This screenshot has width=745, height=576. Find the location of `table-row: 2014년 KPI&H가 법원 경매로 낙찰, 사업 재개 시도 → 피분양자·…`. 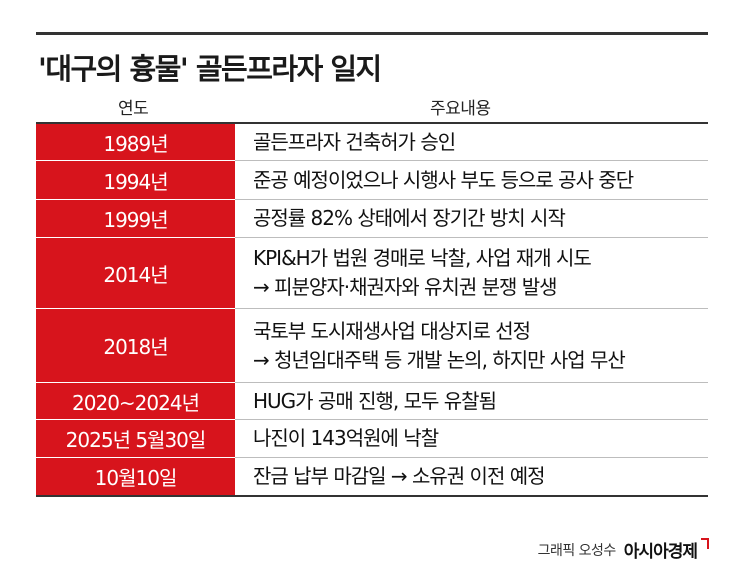

table-row: 2014년 KPI&H가 법원 경매로 낙찰, 사업 재개 시도 → 피분양자·… is located at coordinates (372, 273).